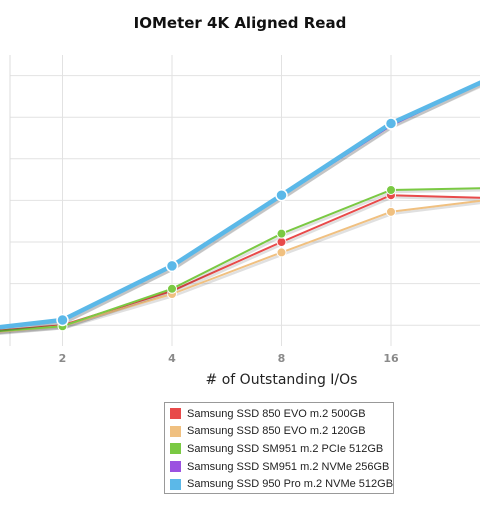  I want to click on legend-item: Samsung SSD 850 EVO m.2 120GB, so click(281, 432).